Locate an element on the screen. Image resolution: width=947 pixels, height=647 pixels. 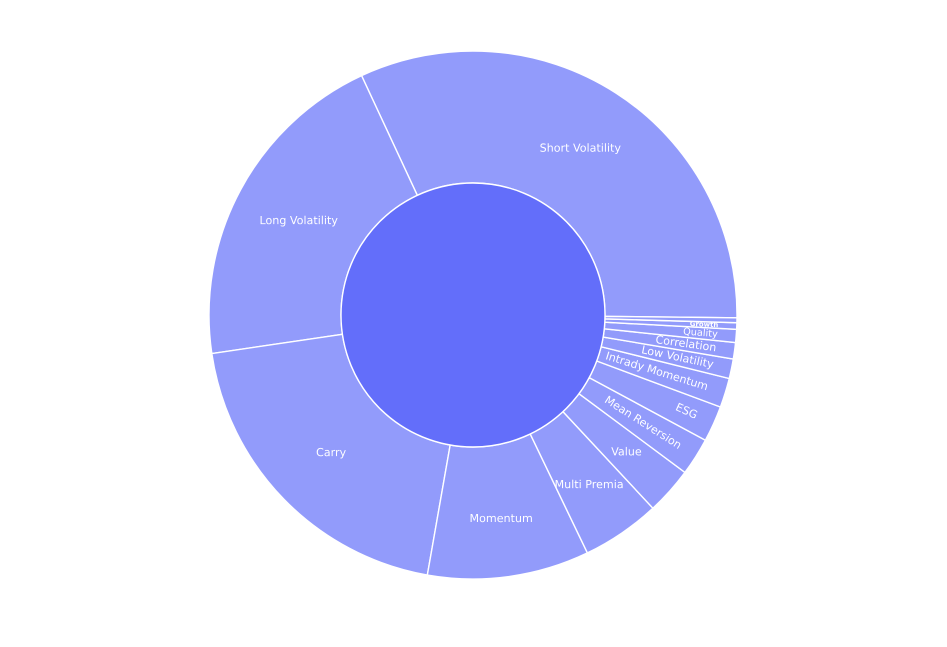
slice-label: Carry is located at coordinates (331, 453).